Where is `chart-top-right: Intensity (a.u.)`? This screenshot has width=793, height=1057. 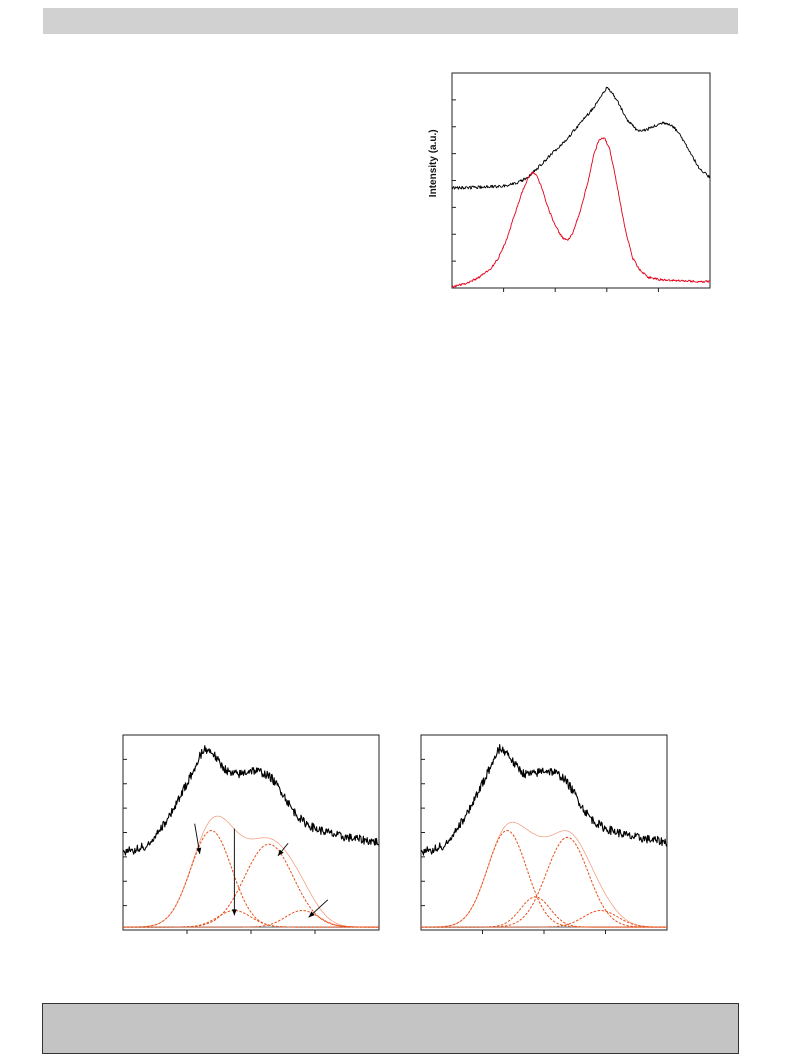
chart-top-right: Intensity (a.u.) is located at coordinates (569, 182).